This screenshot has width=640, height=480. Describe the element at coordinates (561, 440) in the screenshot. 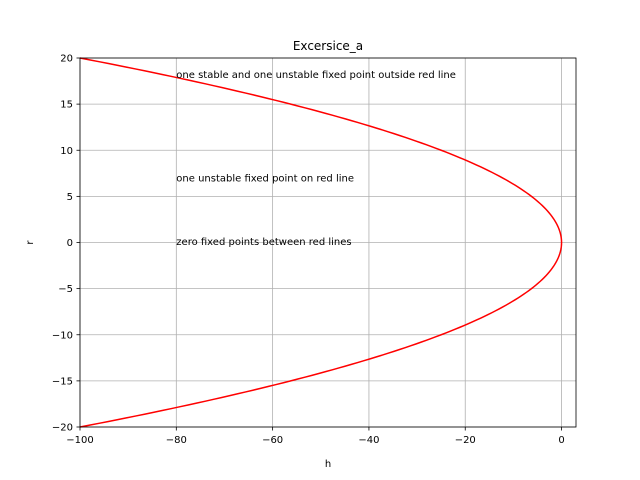

I see `x-tick-label: 0` at that location.